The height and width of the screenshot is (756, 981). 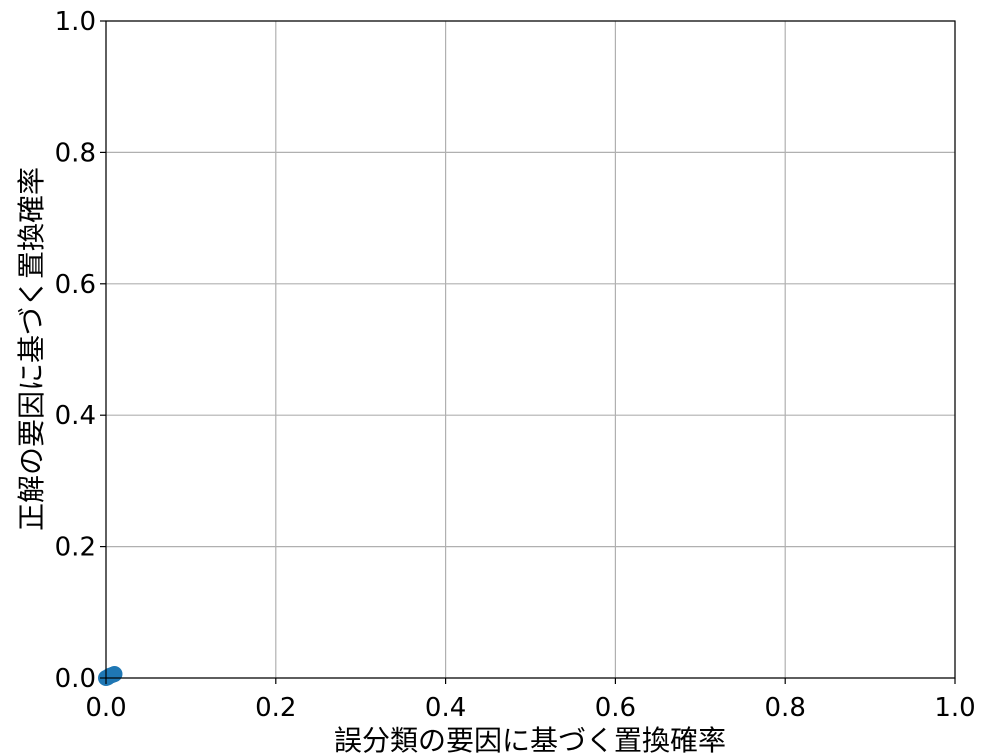 I want to click on y-tick-label: 0.2, so click(x=75, y=548).